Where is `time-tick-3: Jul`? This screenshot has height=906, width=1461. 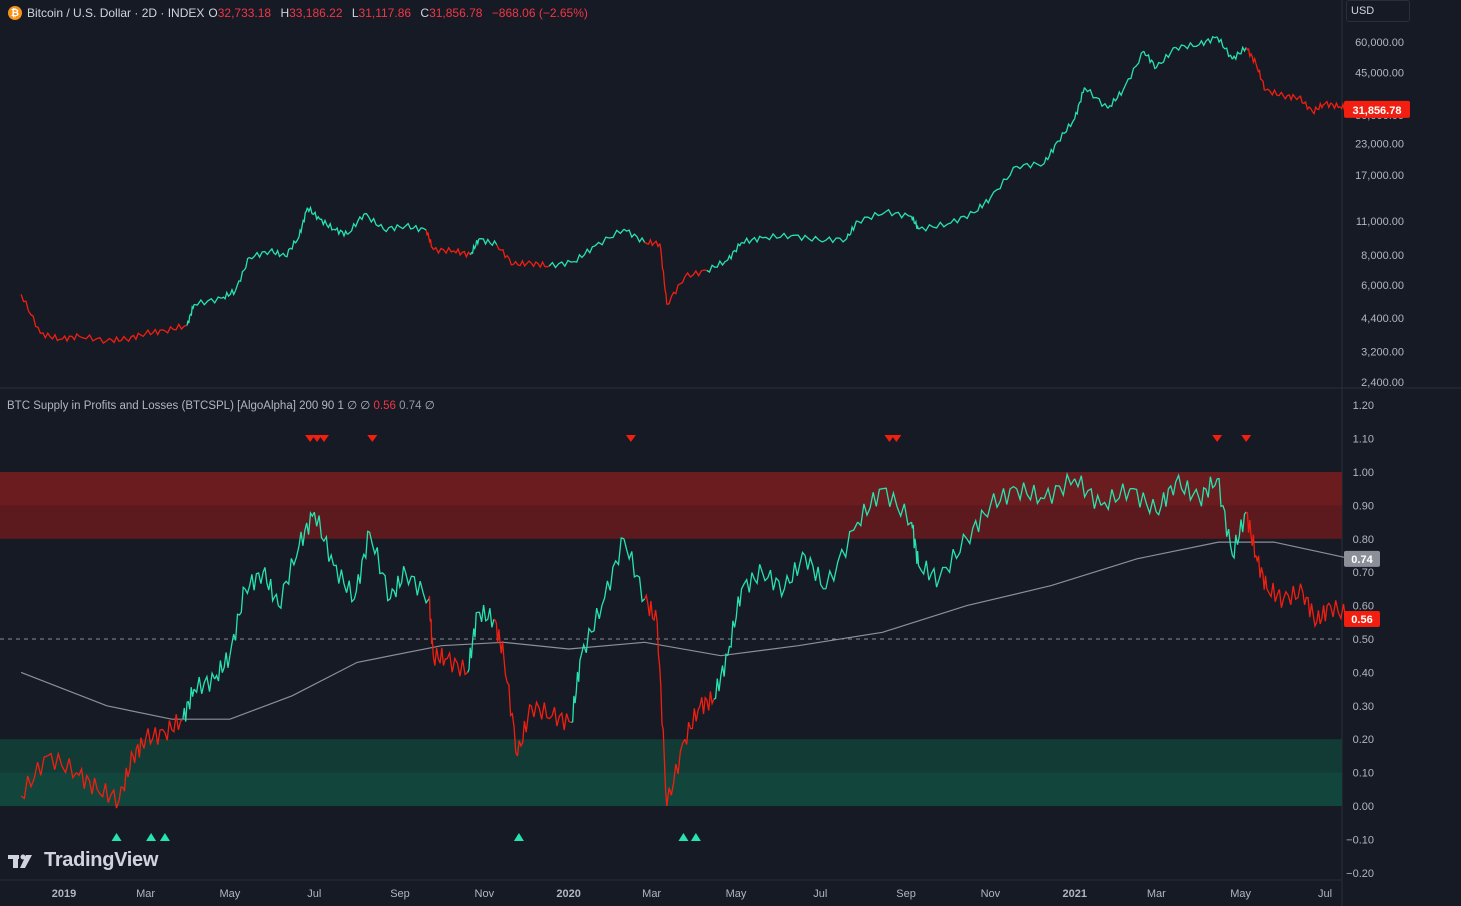
time-tick-3: Jul is located at coordinates (314, 894).